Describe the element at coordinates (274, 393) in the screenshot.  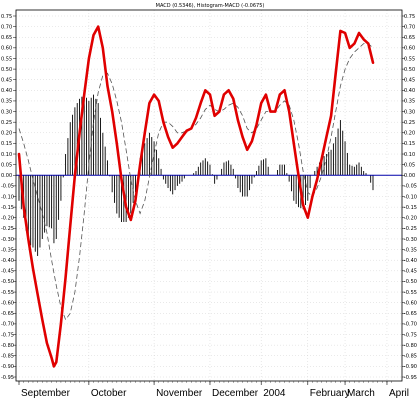
I see `x-tick-label: 2004` at that location.